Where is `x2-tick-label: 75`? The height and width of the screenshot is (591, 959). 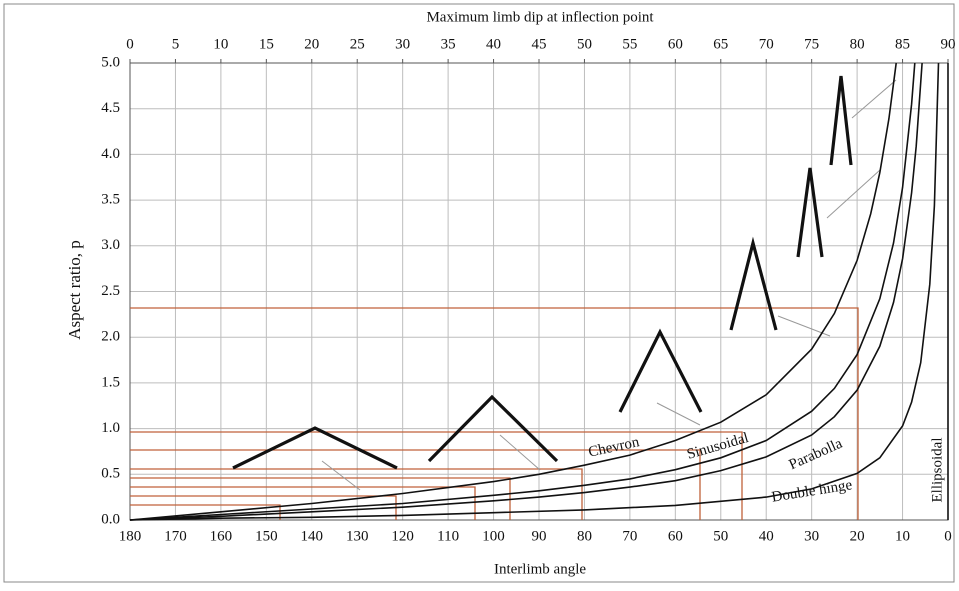 x2-tick-label: 75 is located at coordinates (811, 44).